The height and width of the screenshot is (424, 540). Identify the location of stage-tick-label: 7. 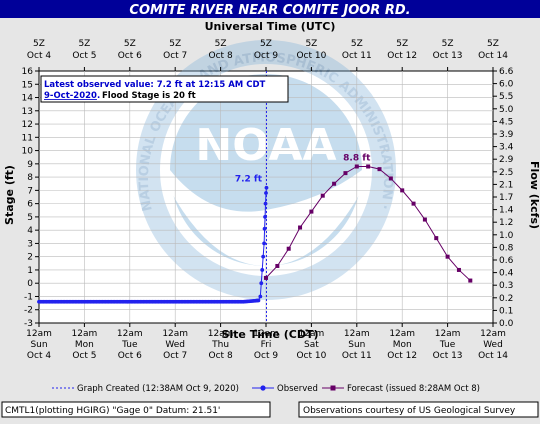
(30, 191).